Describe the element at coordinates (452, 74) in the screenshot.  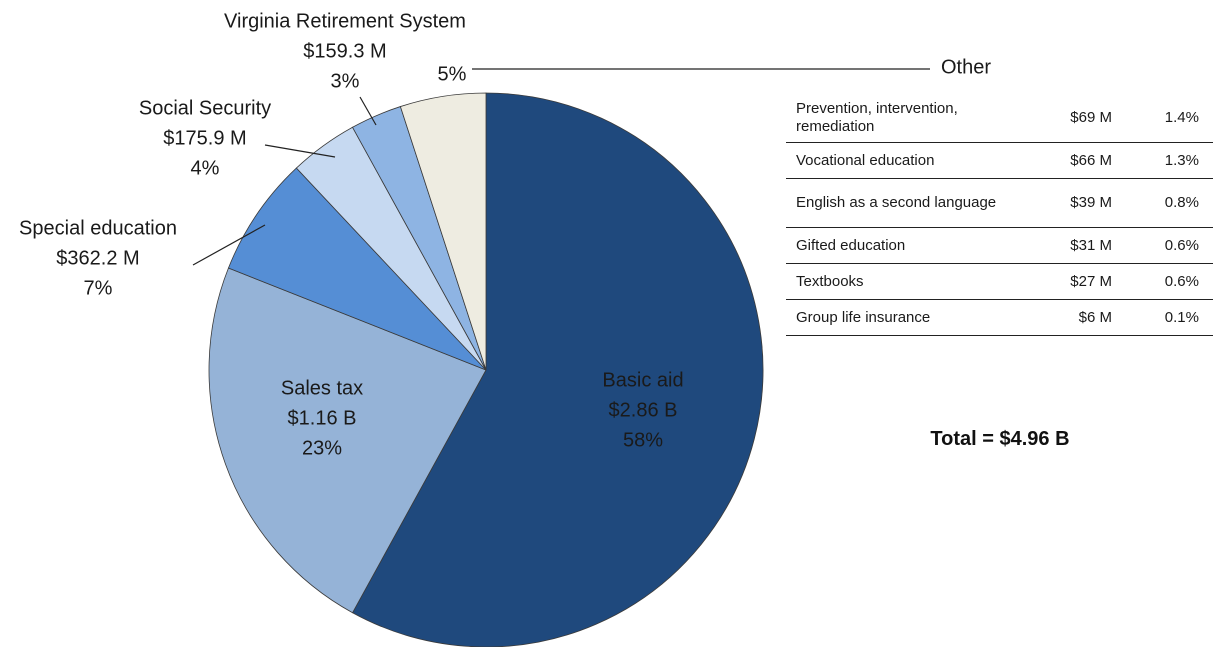
I see `slice-percent: 5%` at that location.